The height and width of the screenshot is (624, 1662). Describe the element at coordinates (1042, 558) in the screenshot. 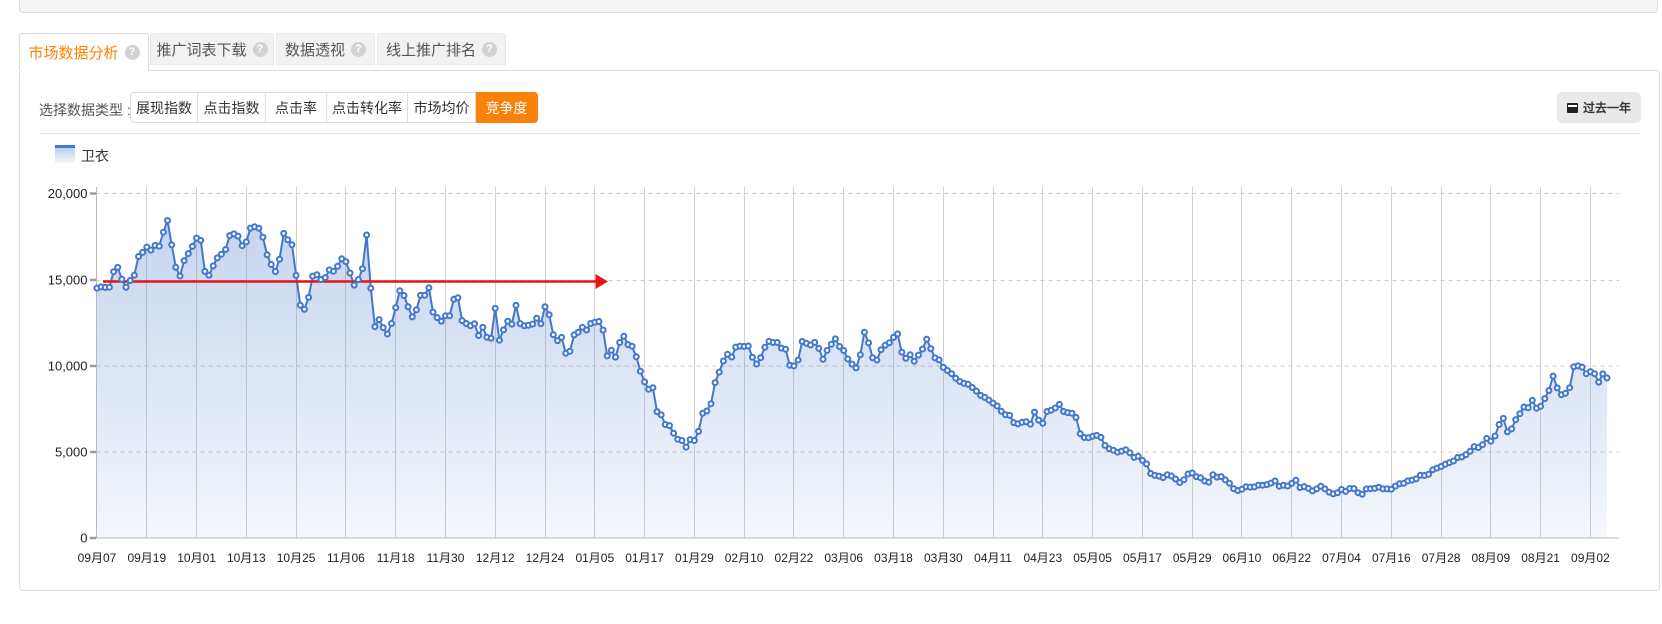

I see `svg-text: 04月23` at that location.